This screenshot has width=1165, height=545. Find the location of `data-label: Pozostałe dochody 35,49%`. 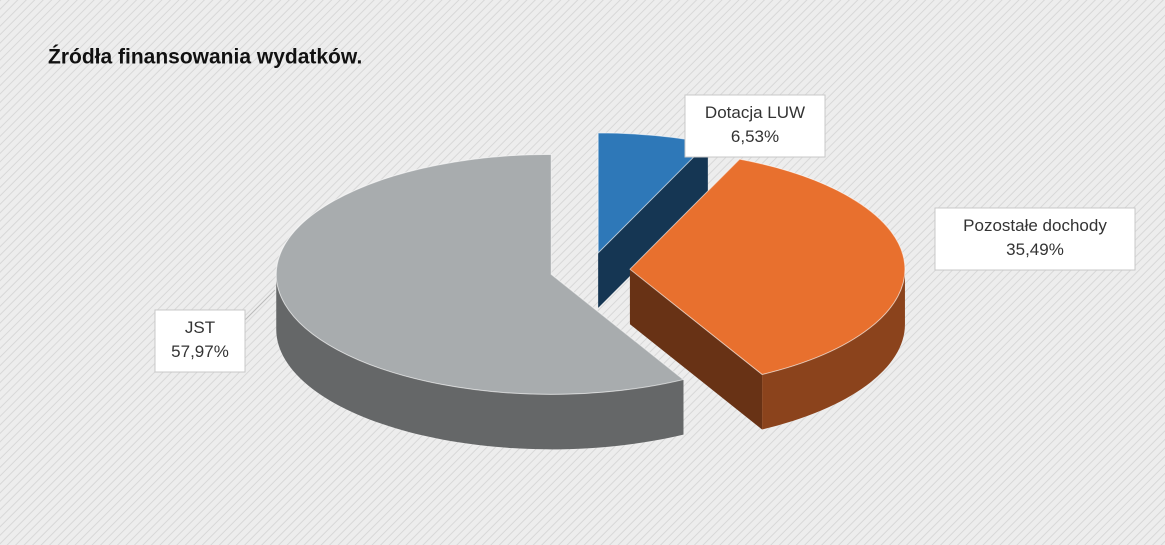

data-label: Pozostałe dochody 35,49% is located at coordinates (1035, 237).